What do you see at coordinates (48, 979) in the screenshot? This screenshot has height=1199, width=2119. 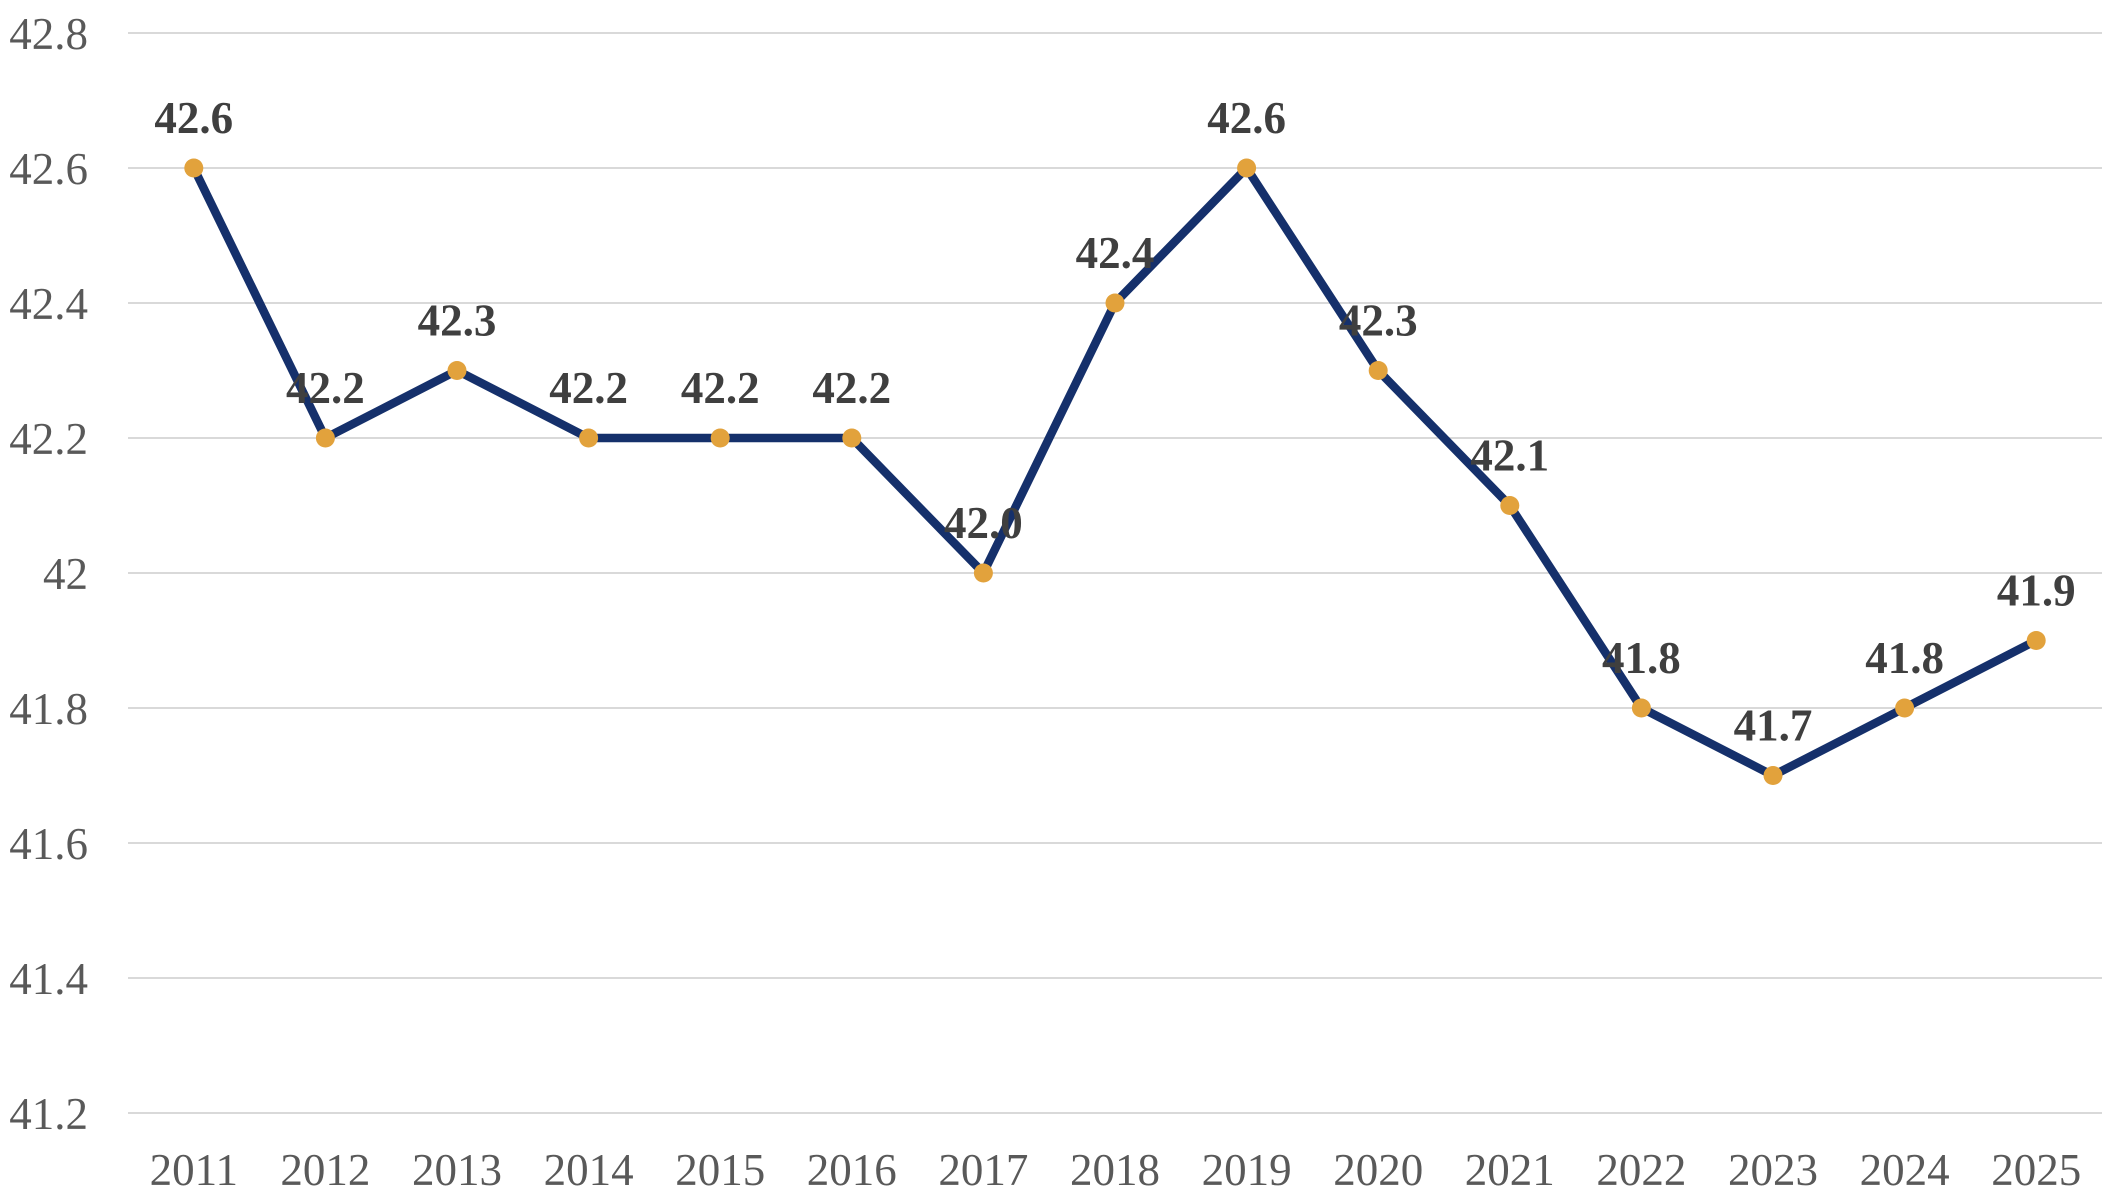 I see `y-axis-tick-label: 41.4` at bounding box center [48, 979].